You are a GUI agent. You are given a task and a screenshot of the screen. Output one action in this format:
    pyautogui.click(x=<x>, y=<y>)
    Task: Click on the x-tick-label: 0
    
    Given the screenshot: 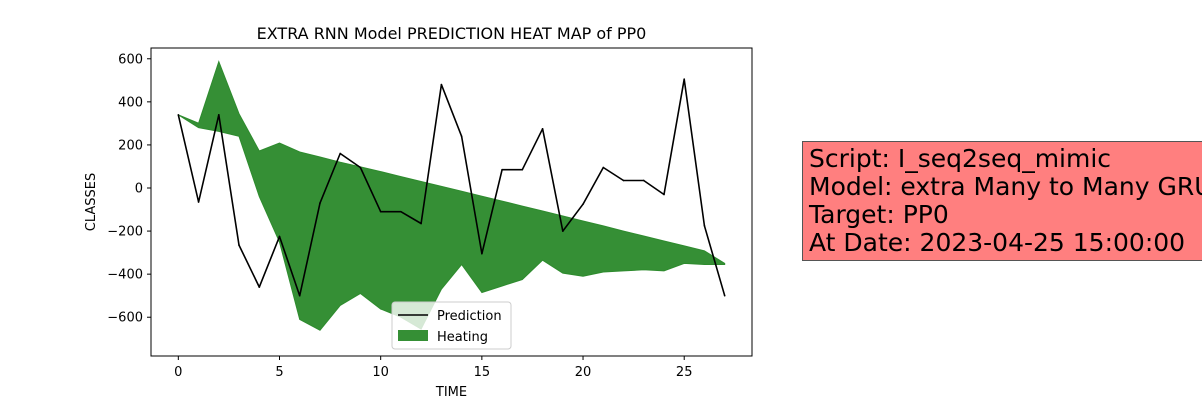 What is the action you would take?
    pyautogui.click(x=178, y=372)
    